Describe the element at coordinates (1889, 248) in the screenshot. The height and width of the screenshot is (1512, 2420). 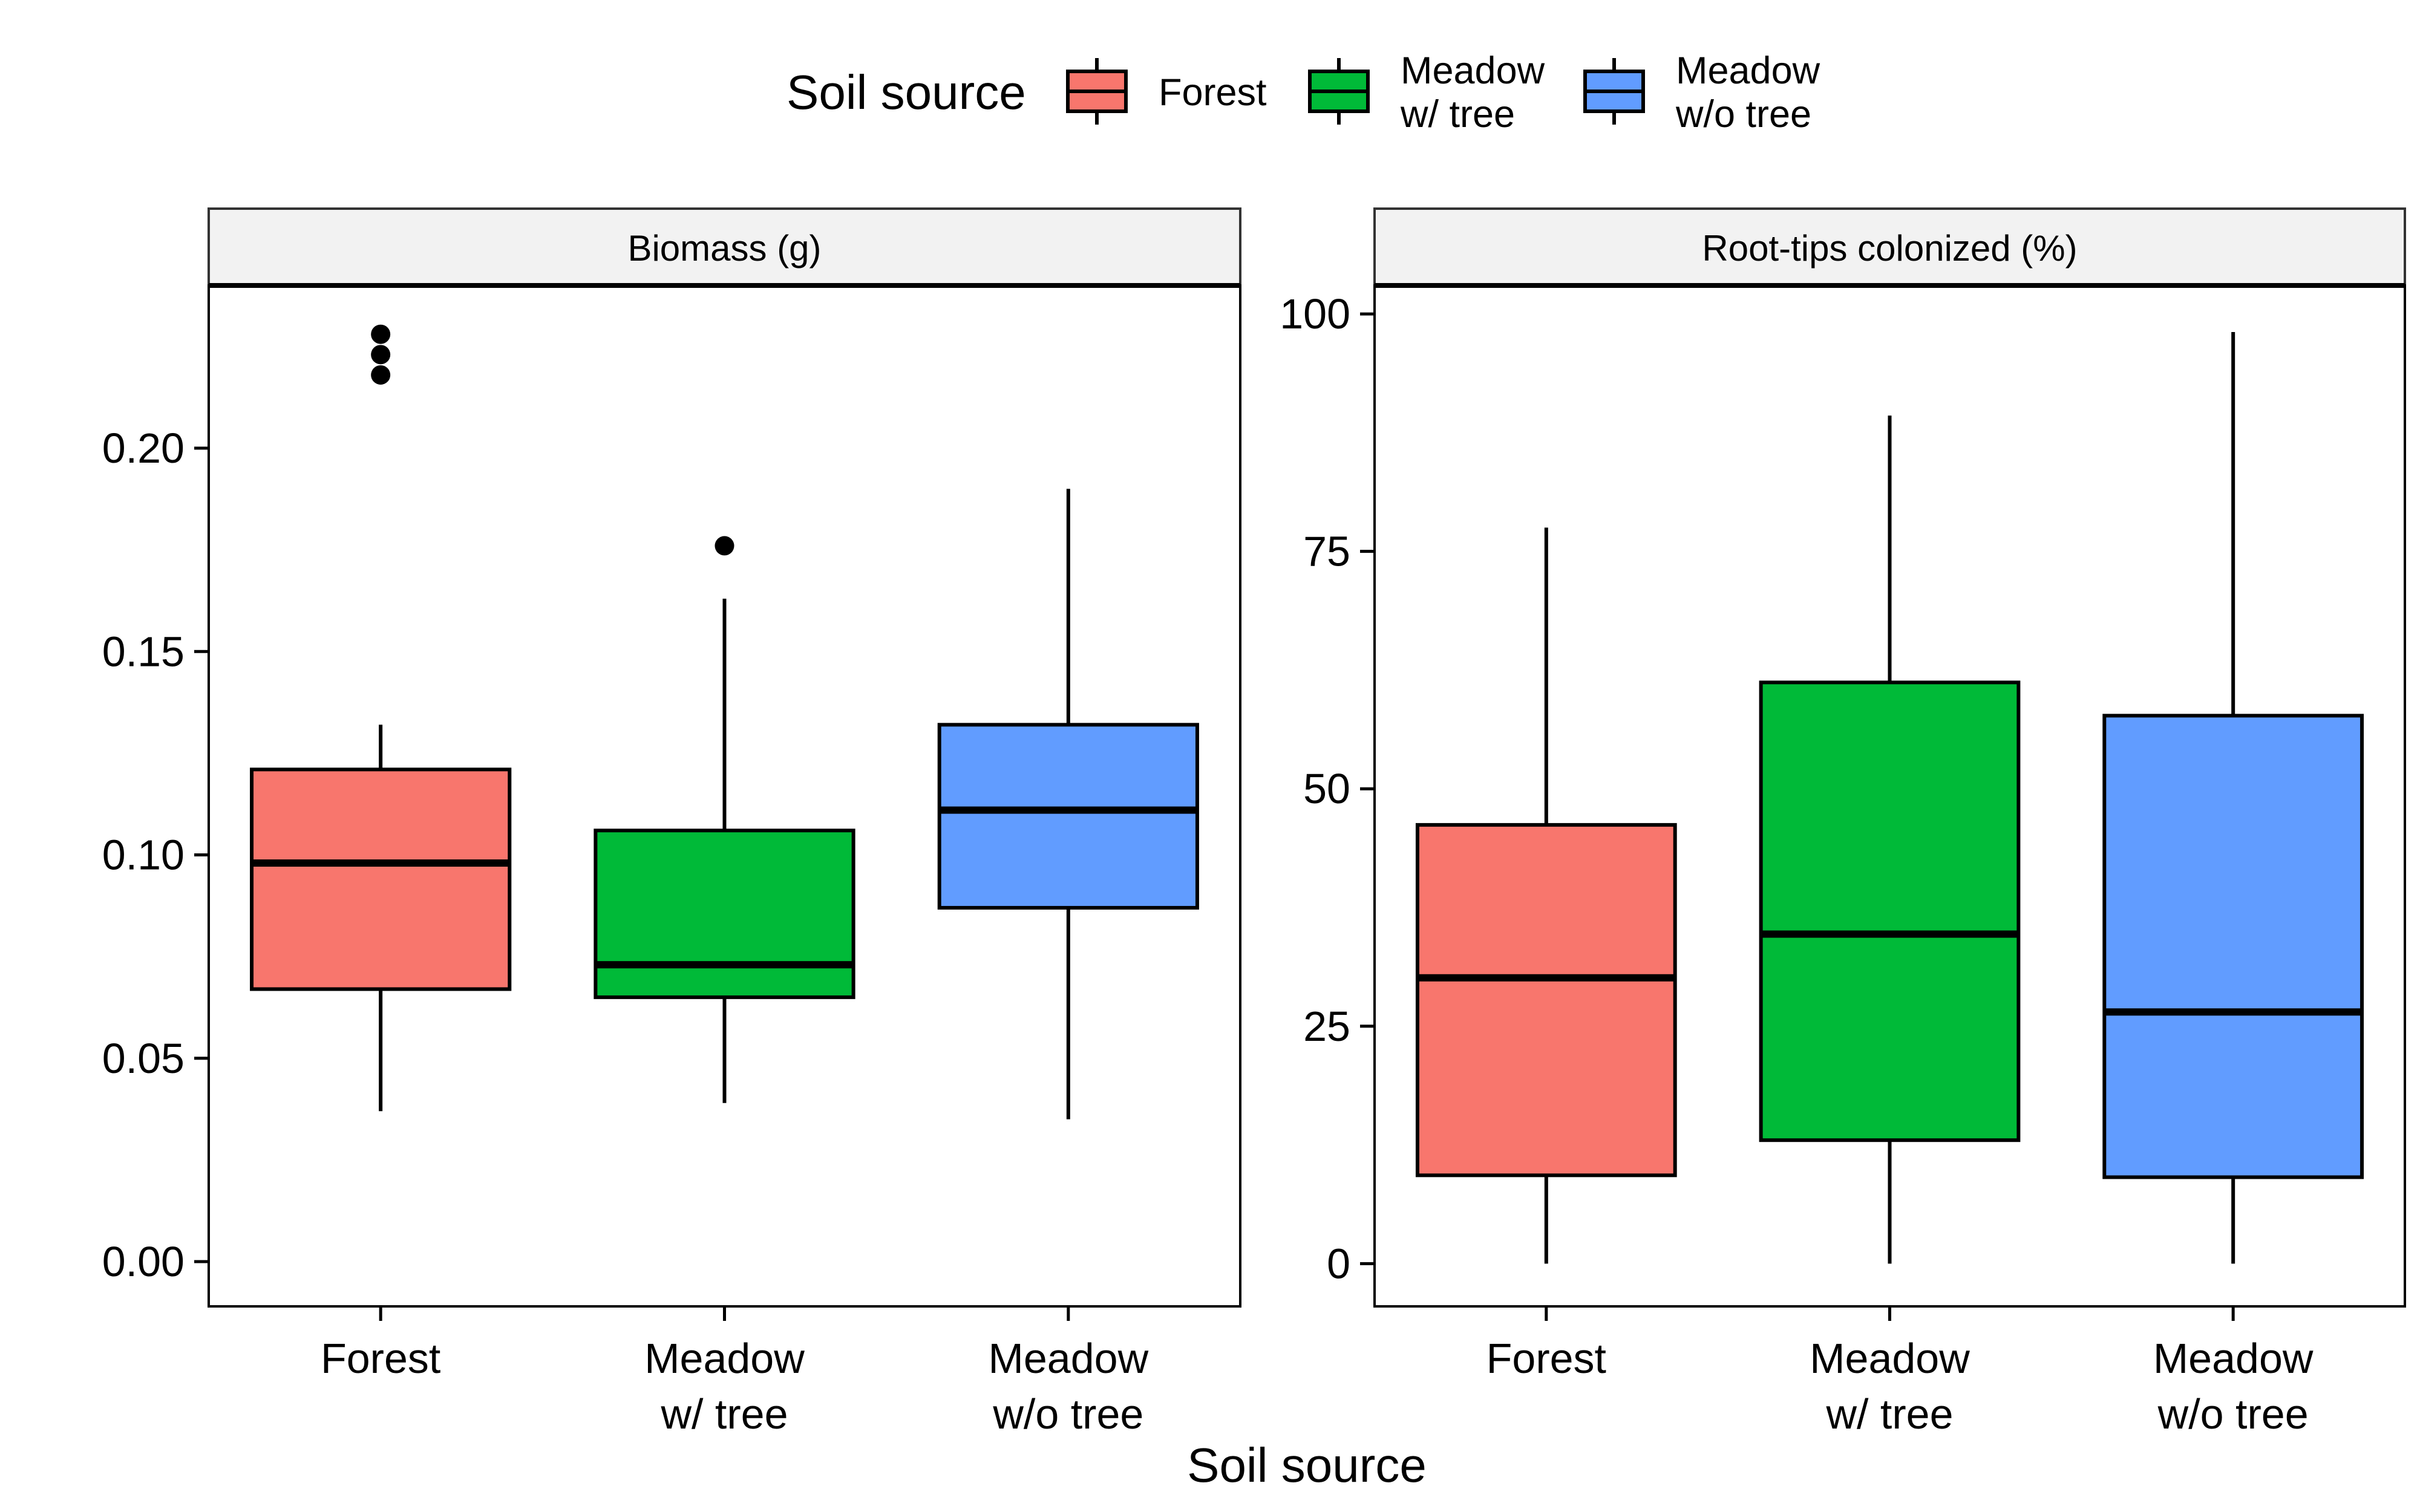
I see `facet-title: Root-tips colonized (%)` at that location.